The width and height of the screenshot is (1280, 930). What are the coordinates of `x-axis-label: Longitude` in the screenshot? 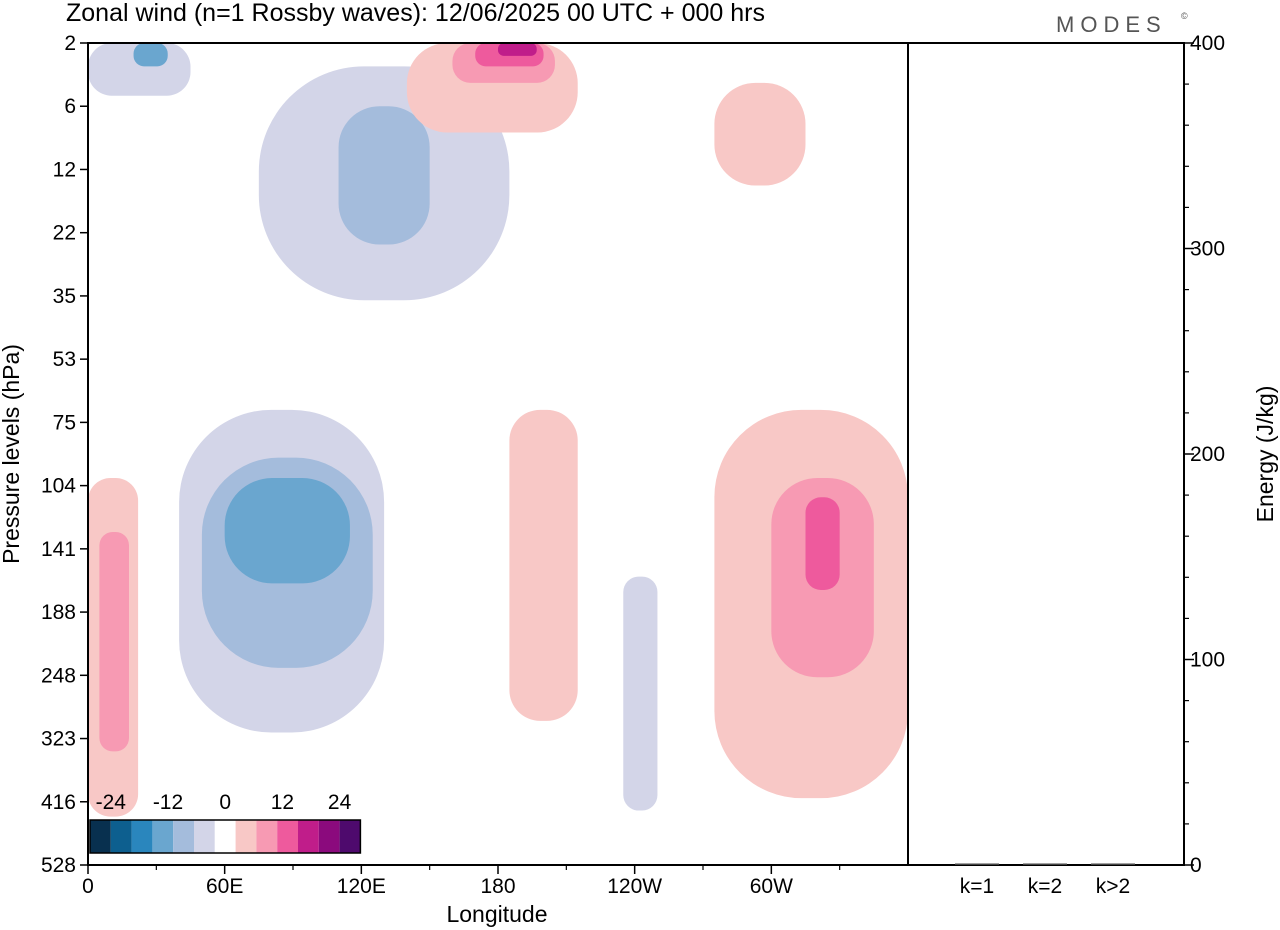 It's located at (496, 914).